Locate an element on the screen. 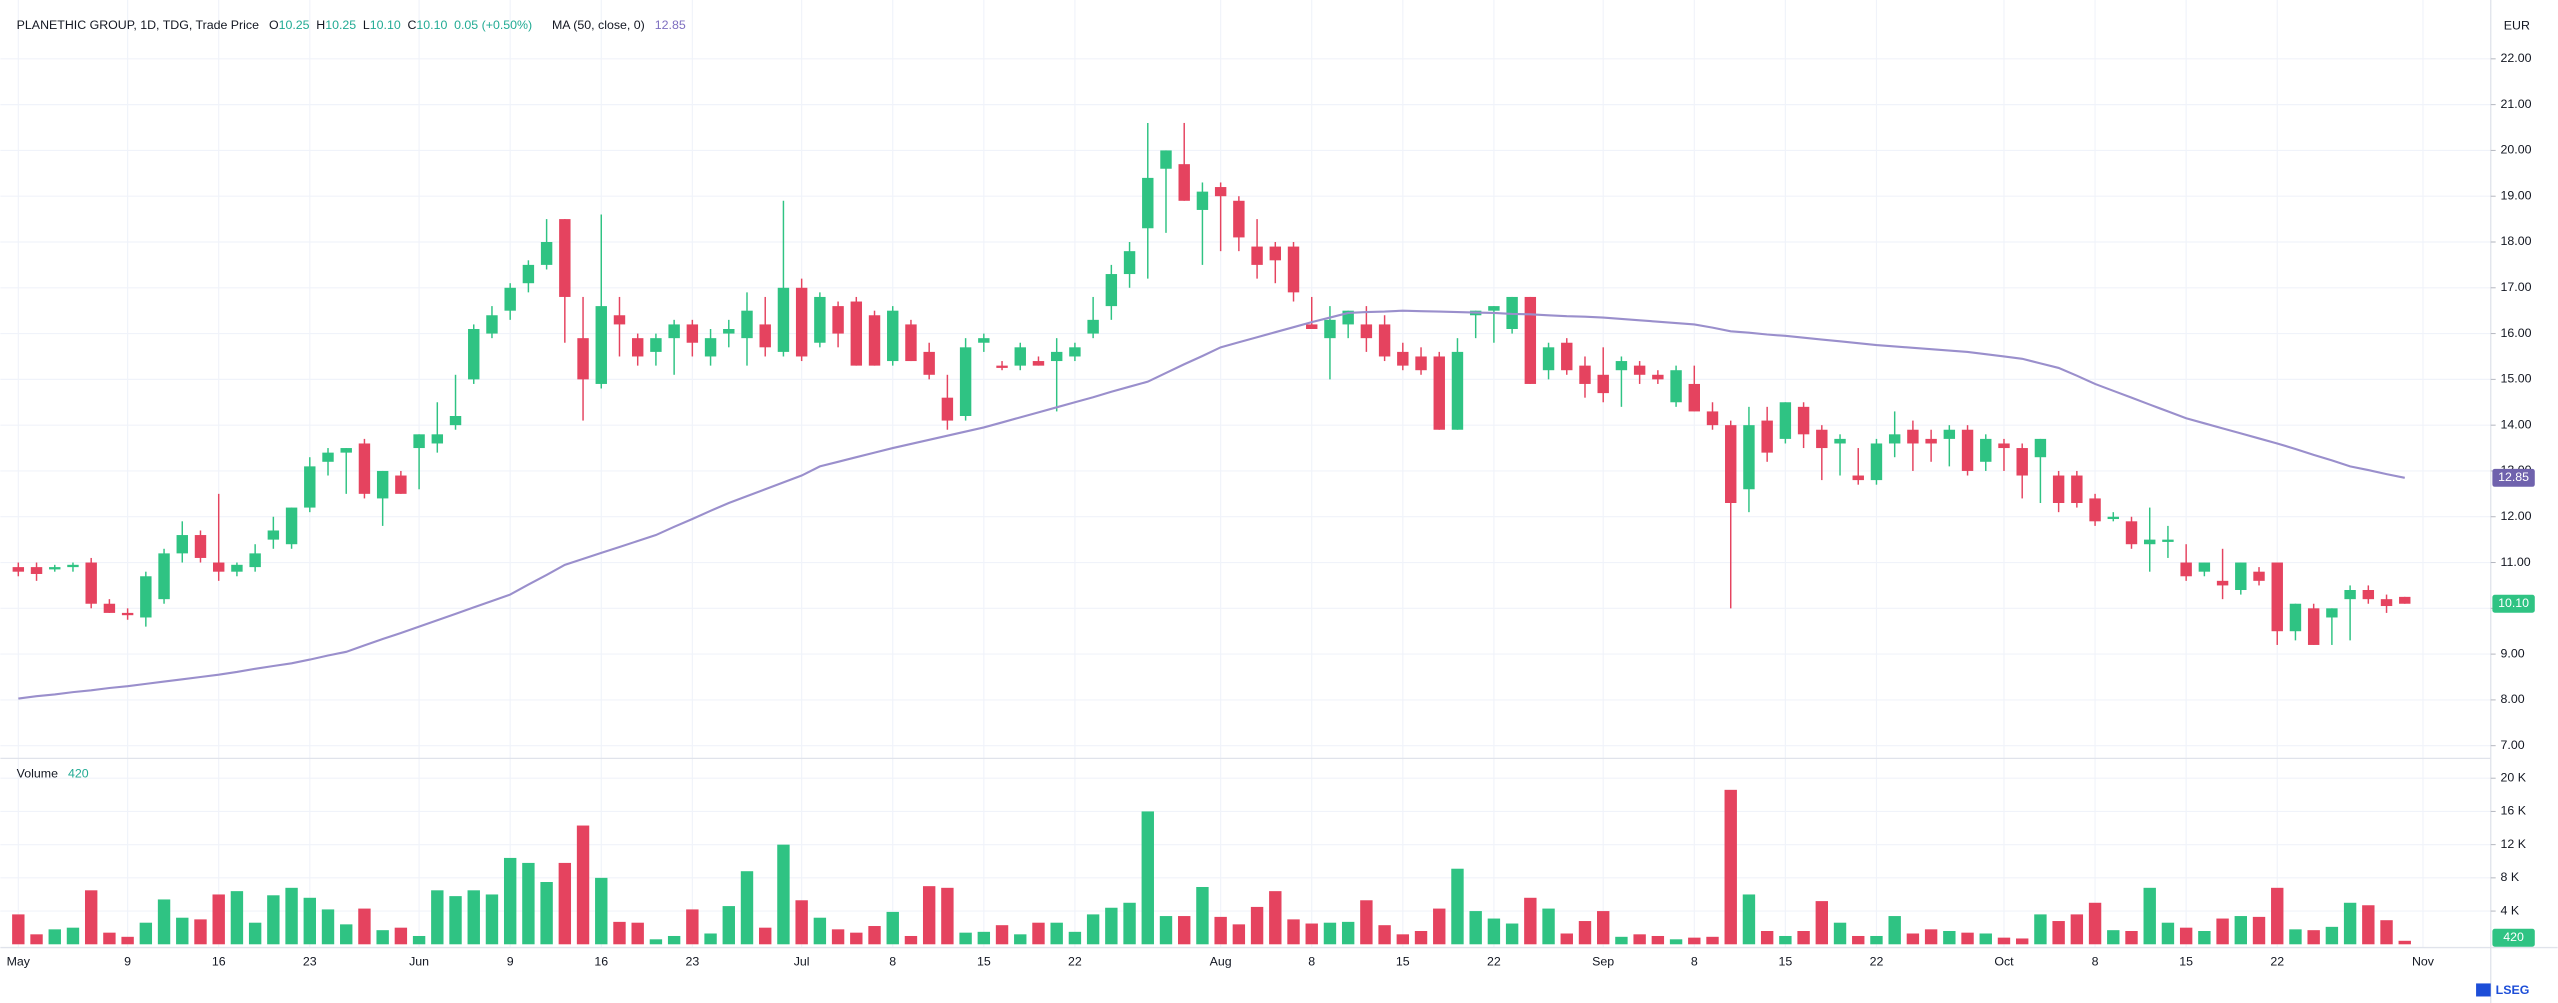 This screenshot has height=1003, width=2558. brand-icon is located at coordinates (2483, 990).